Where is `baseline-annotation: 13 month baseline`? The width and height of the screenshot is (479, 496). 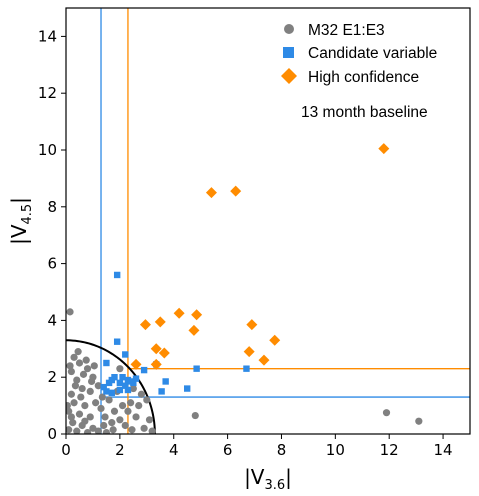 baseline-annotation: 13 month baseline is located at coordinates (364, 112).